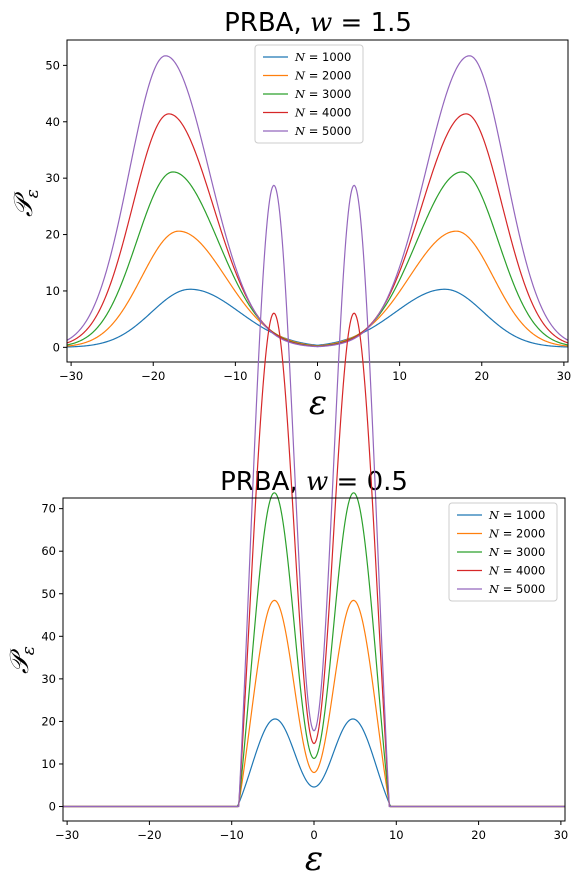 The image size is (574, 876). Describe the element at coordinates (318, 403) in the screenshot. I see `x-axis-label-top: ε` at that location.